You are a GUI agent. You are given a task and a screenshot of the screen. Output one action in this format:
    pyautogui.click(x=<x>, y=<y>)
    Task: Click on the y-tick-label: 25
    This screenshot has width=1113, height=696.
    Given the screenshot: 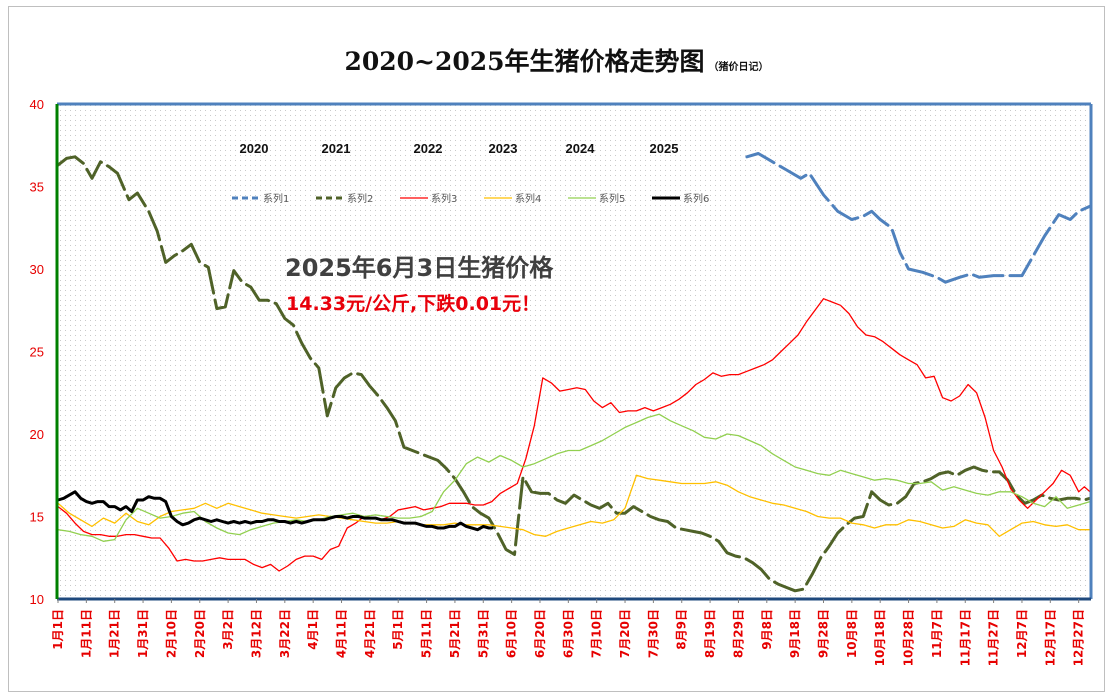 What is the action you would take?
    pyautogui.click(x=37, y=352)
    